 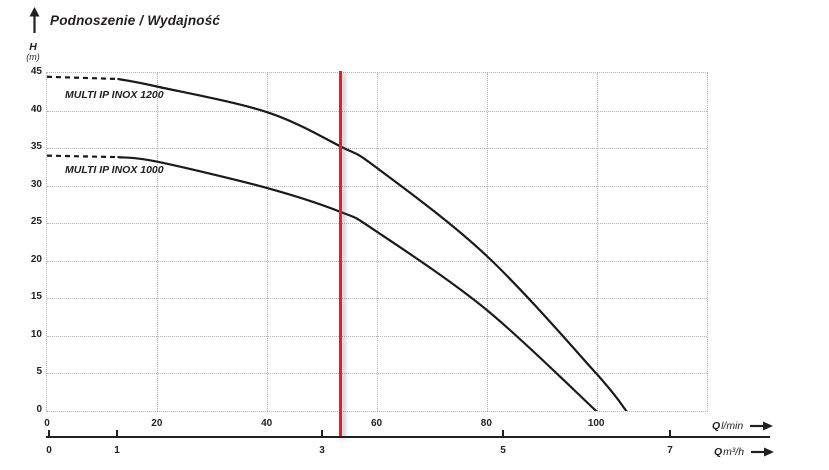 I want to click on x-m3h-tick-label: 3, so click(x=322, y=450).